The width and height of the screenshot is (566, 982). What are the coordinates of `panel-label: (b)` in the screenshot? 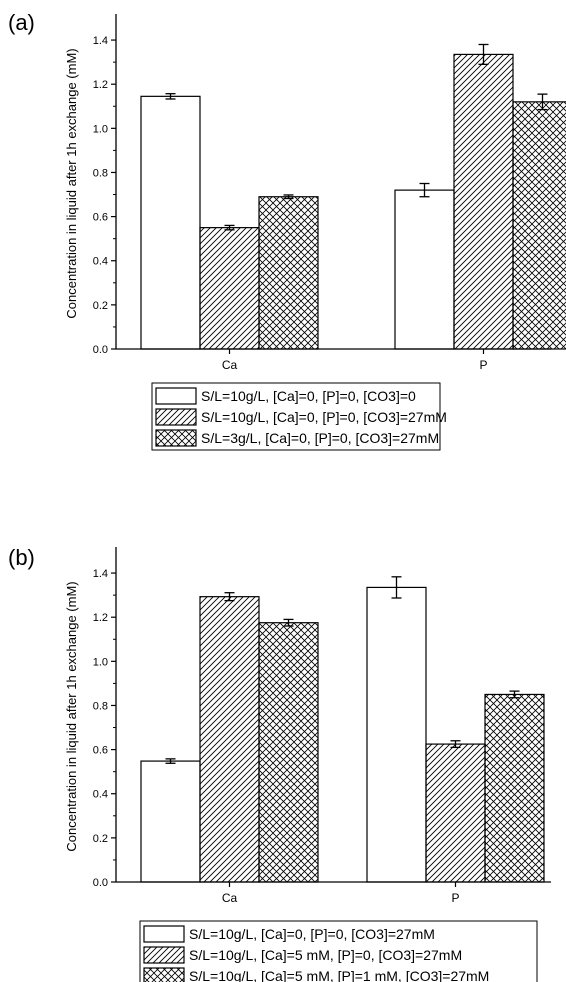 It's located at (21, 557).